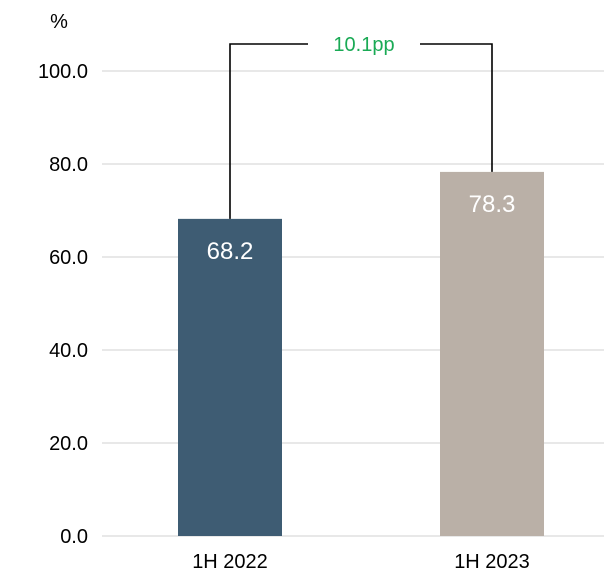 This screenshot has width=616, height=580. I want to click on y-tick-label: 0.0, so click(74, 537).